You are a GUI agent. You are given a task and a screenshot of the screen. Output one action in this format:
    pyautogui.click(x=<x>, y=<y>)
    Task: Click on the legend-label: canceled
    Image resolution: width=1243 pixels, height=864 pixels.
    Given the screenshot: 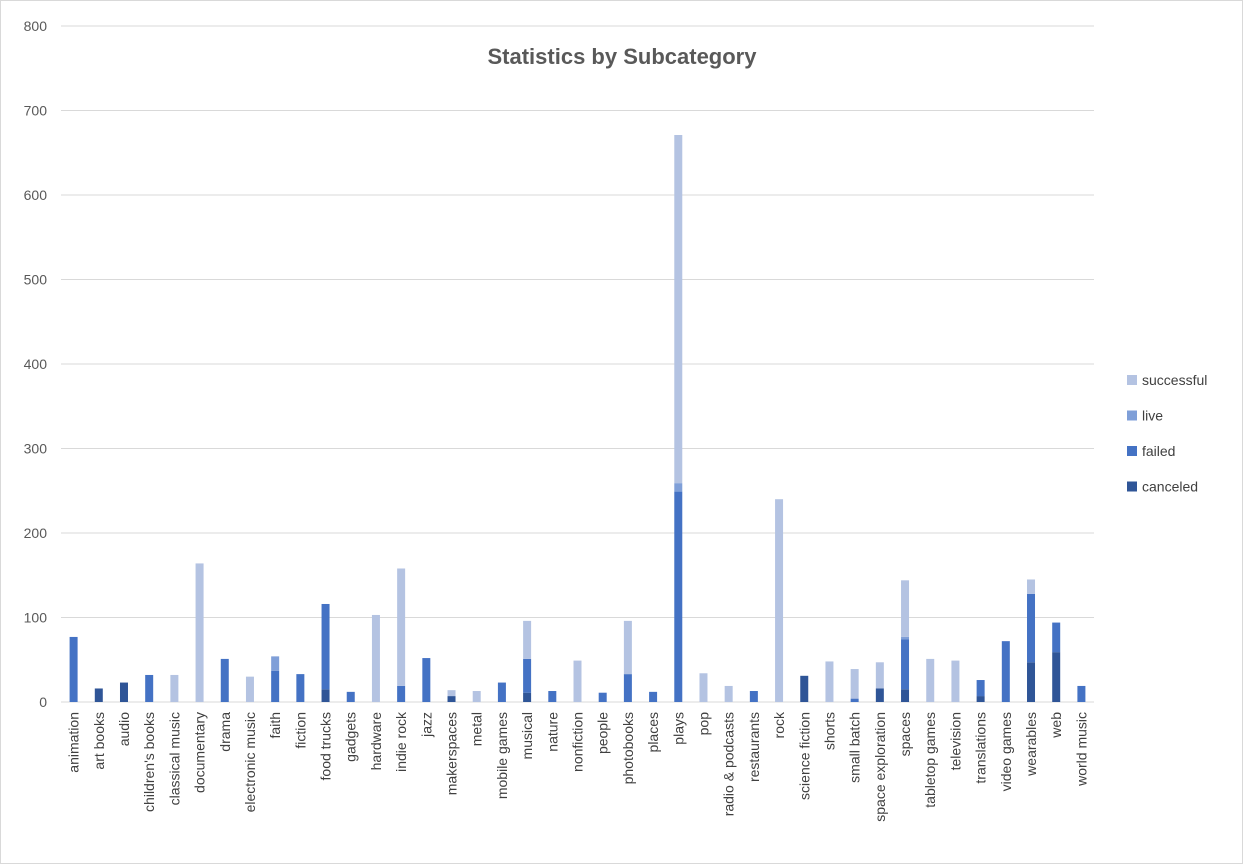 What is the action you would take?
    pyautogui.click(x=1170, y=487)
    